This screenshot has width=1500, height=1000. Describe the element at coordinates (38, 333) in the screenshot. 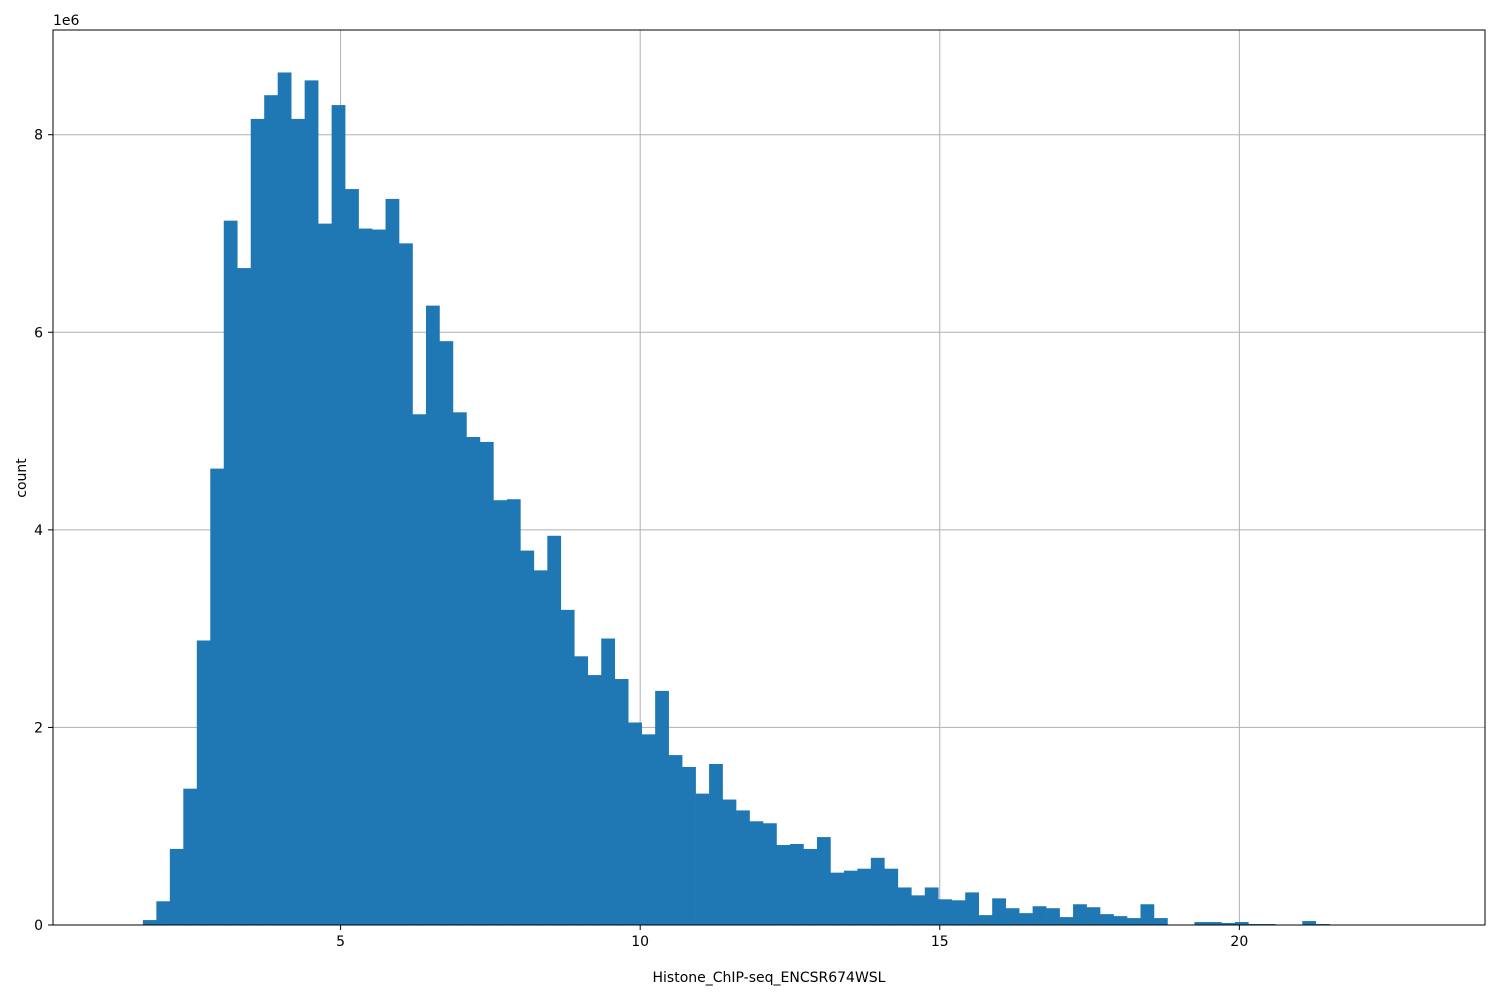

I see `y-tick-label: 6` at that location.